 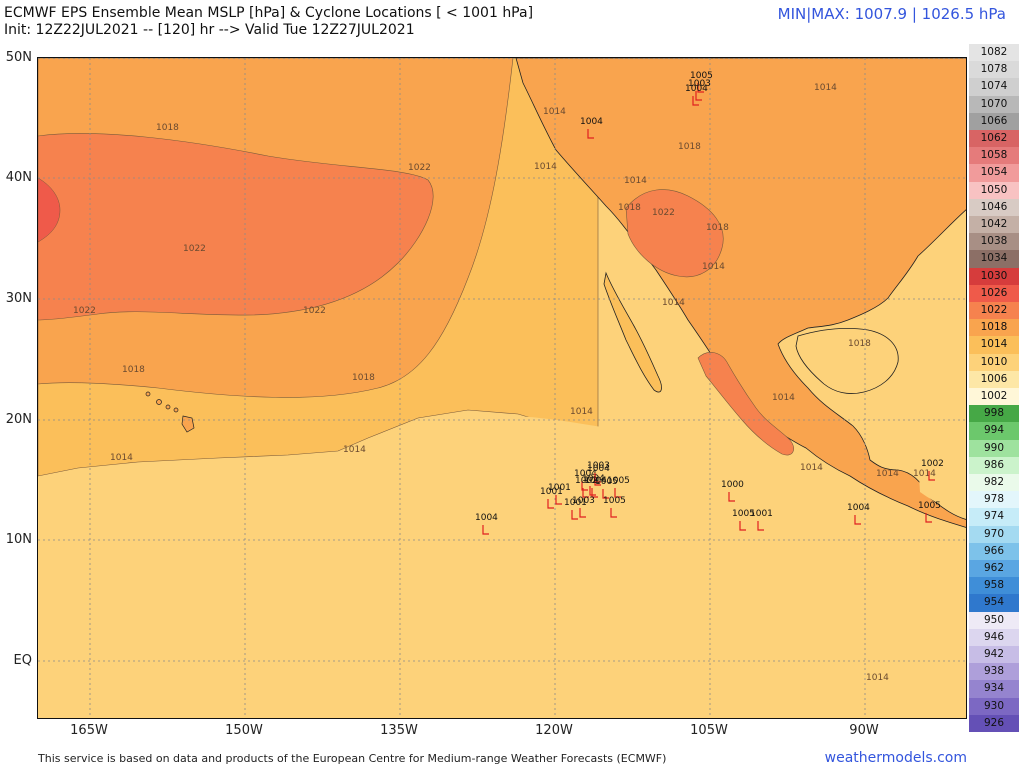 I want to click on cyclone-marker: 1002, so click(x=932, y=470).